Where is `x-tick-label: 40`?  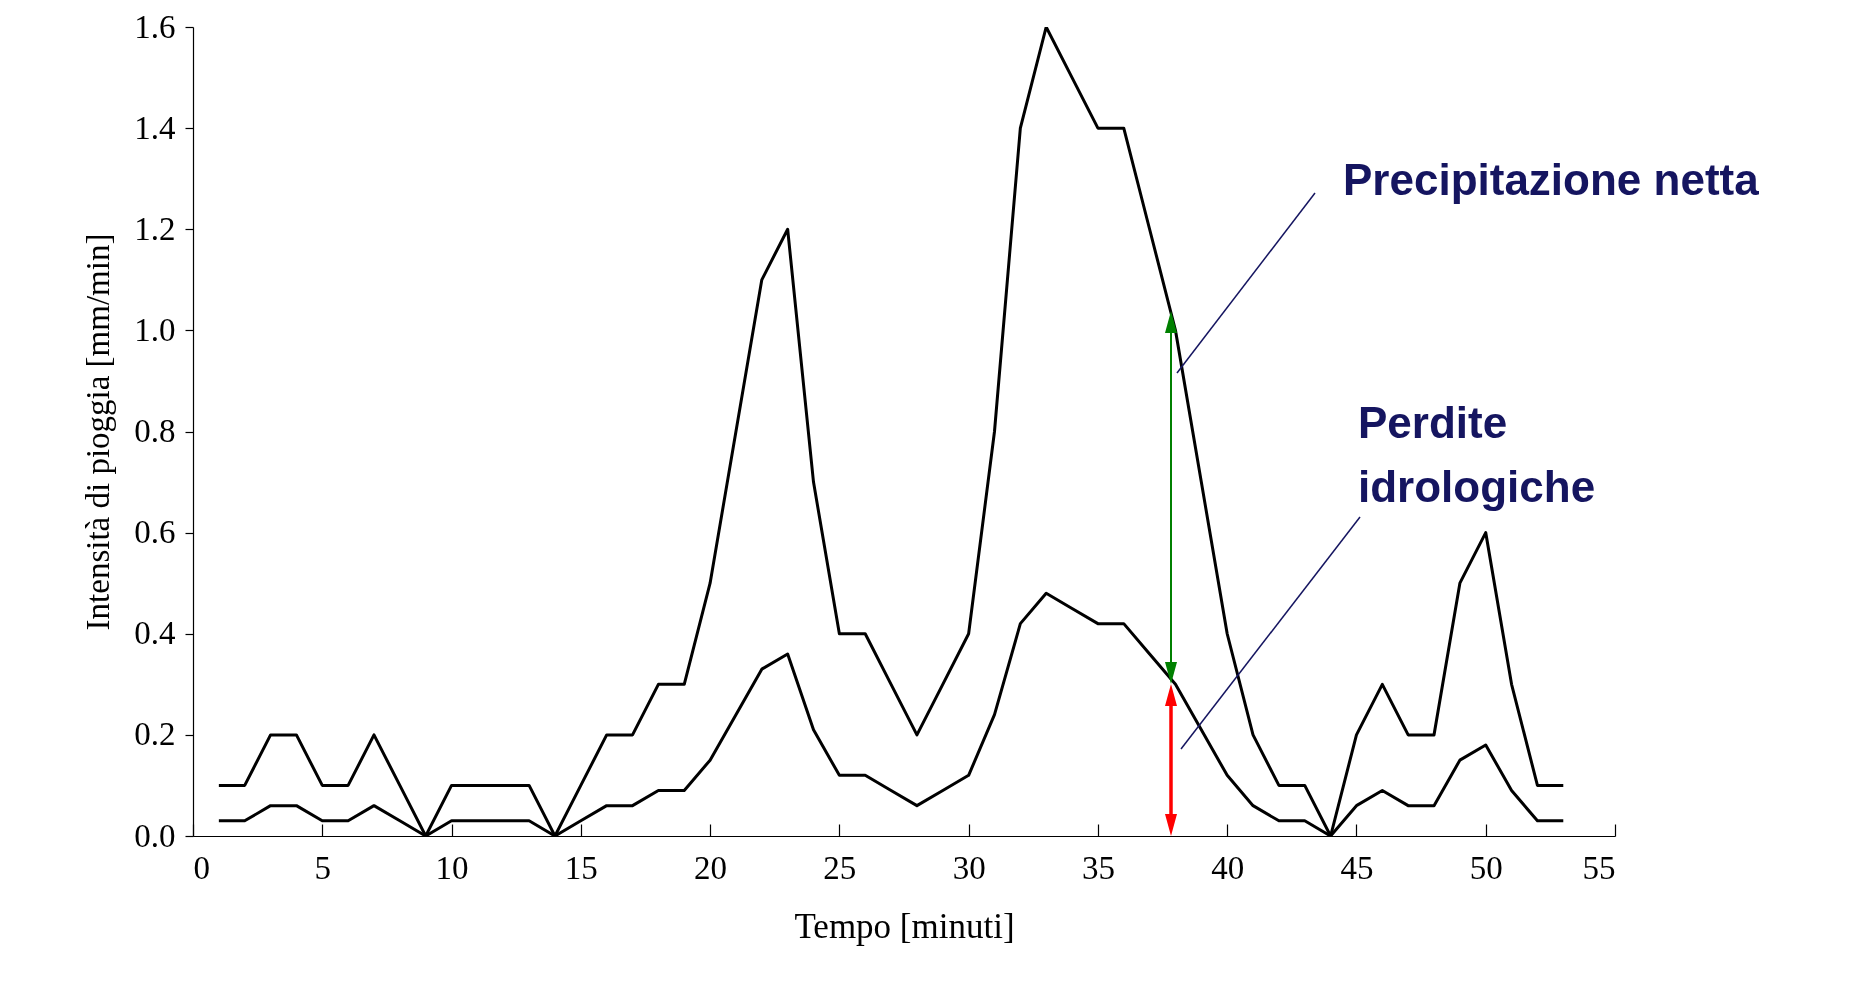 x-tick-label: 40 is located at coordinates (1228, 867).